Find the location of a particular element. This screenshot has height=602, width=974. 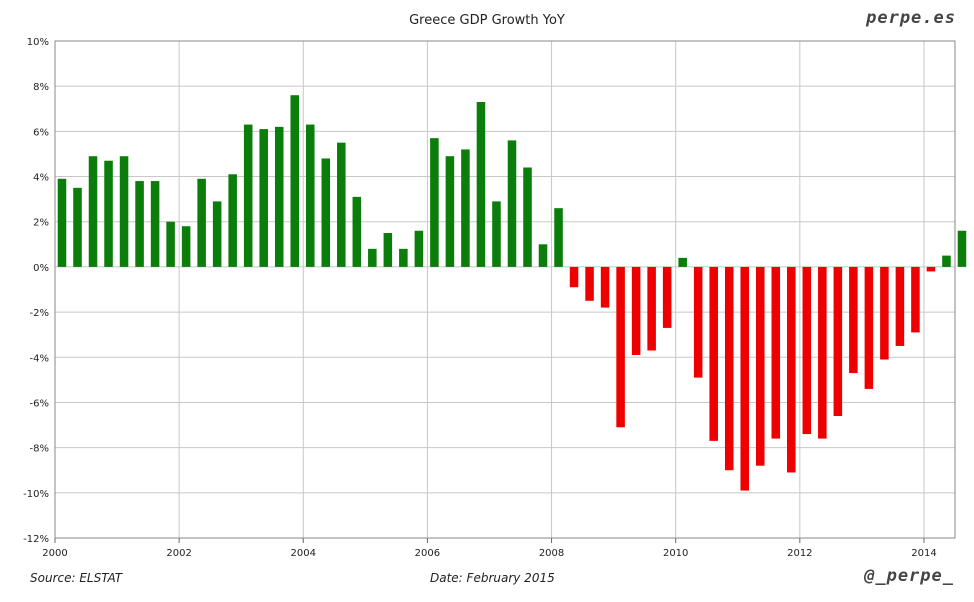

x-tick-label: 2002 is located at coordinates (178, 553).